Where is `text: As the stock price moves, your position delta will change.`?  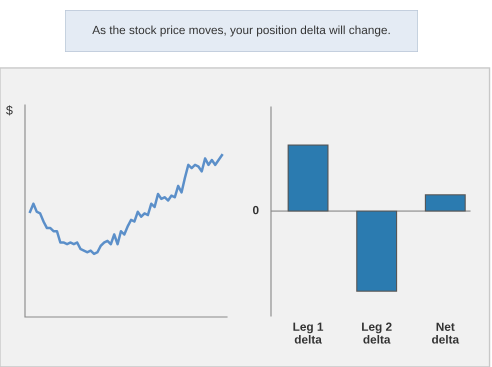
text: As the stock price moves, your position delta will change. is located at coordinates (241, 31).